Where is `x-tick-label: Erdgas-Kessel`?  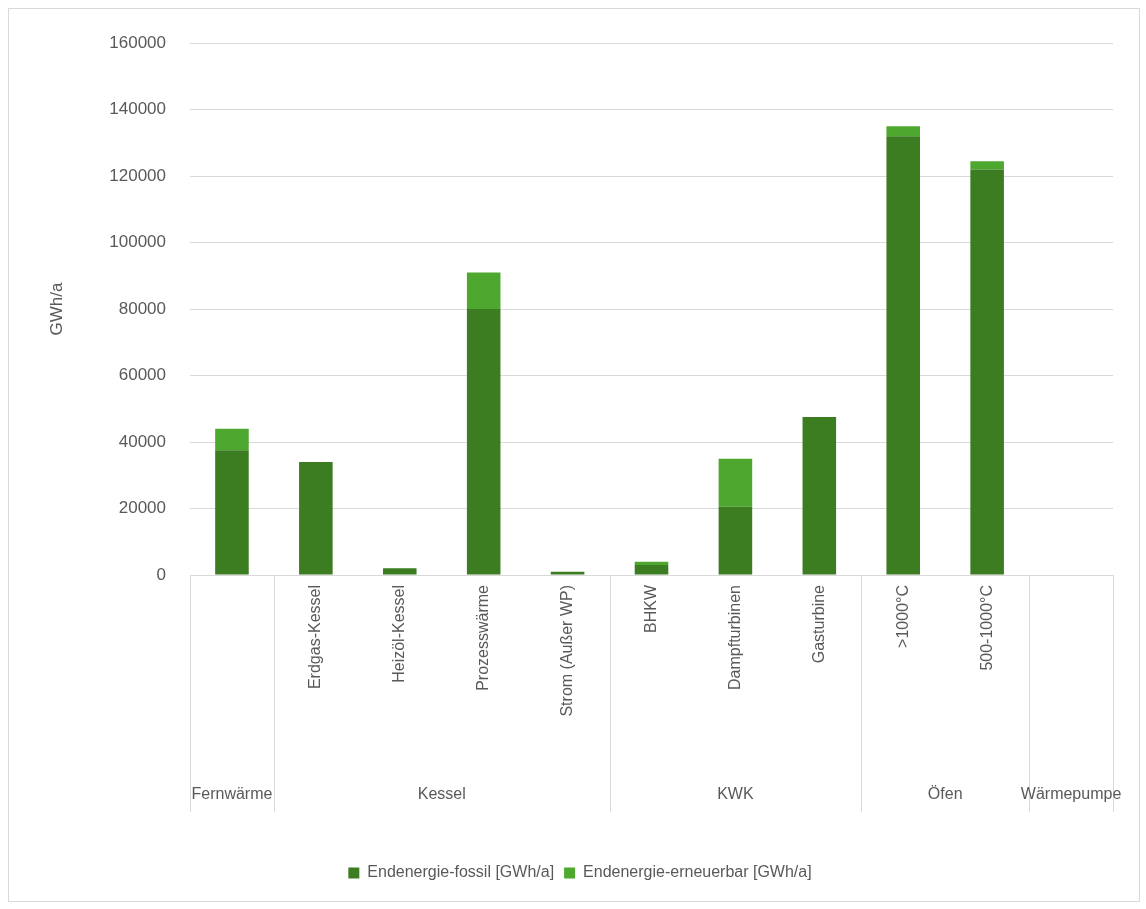 x-tick-label: Erdgas-Kessel is located at coordinates (315, 637).